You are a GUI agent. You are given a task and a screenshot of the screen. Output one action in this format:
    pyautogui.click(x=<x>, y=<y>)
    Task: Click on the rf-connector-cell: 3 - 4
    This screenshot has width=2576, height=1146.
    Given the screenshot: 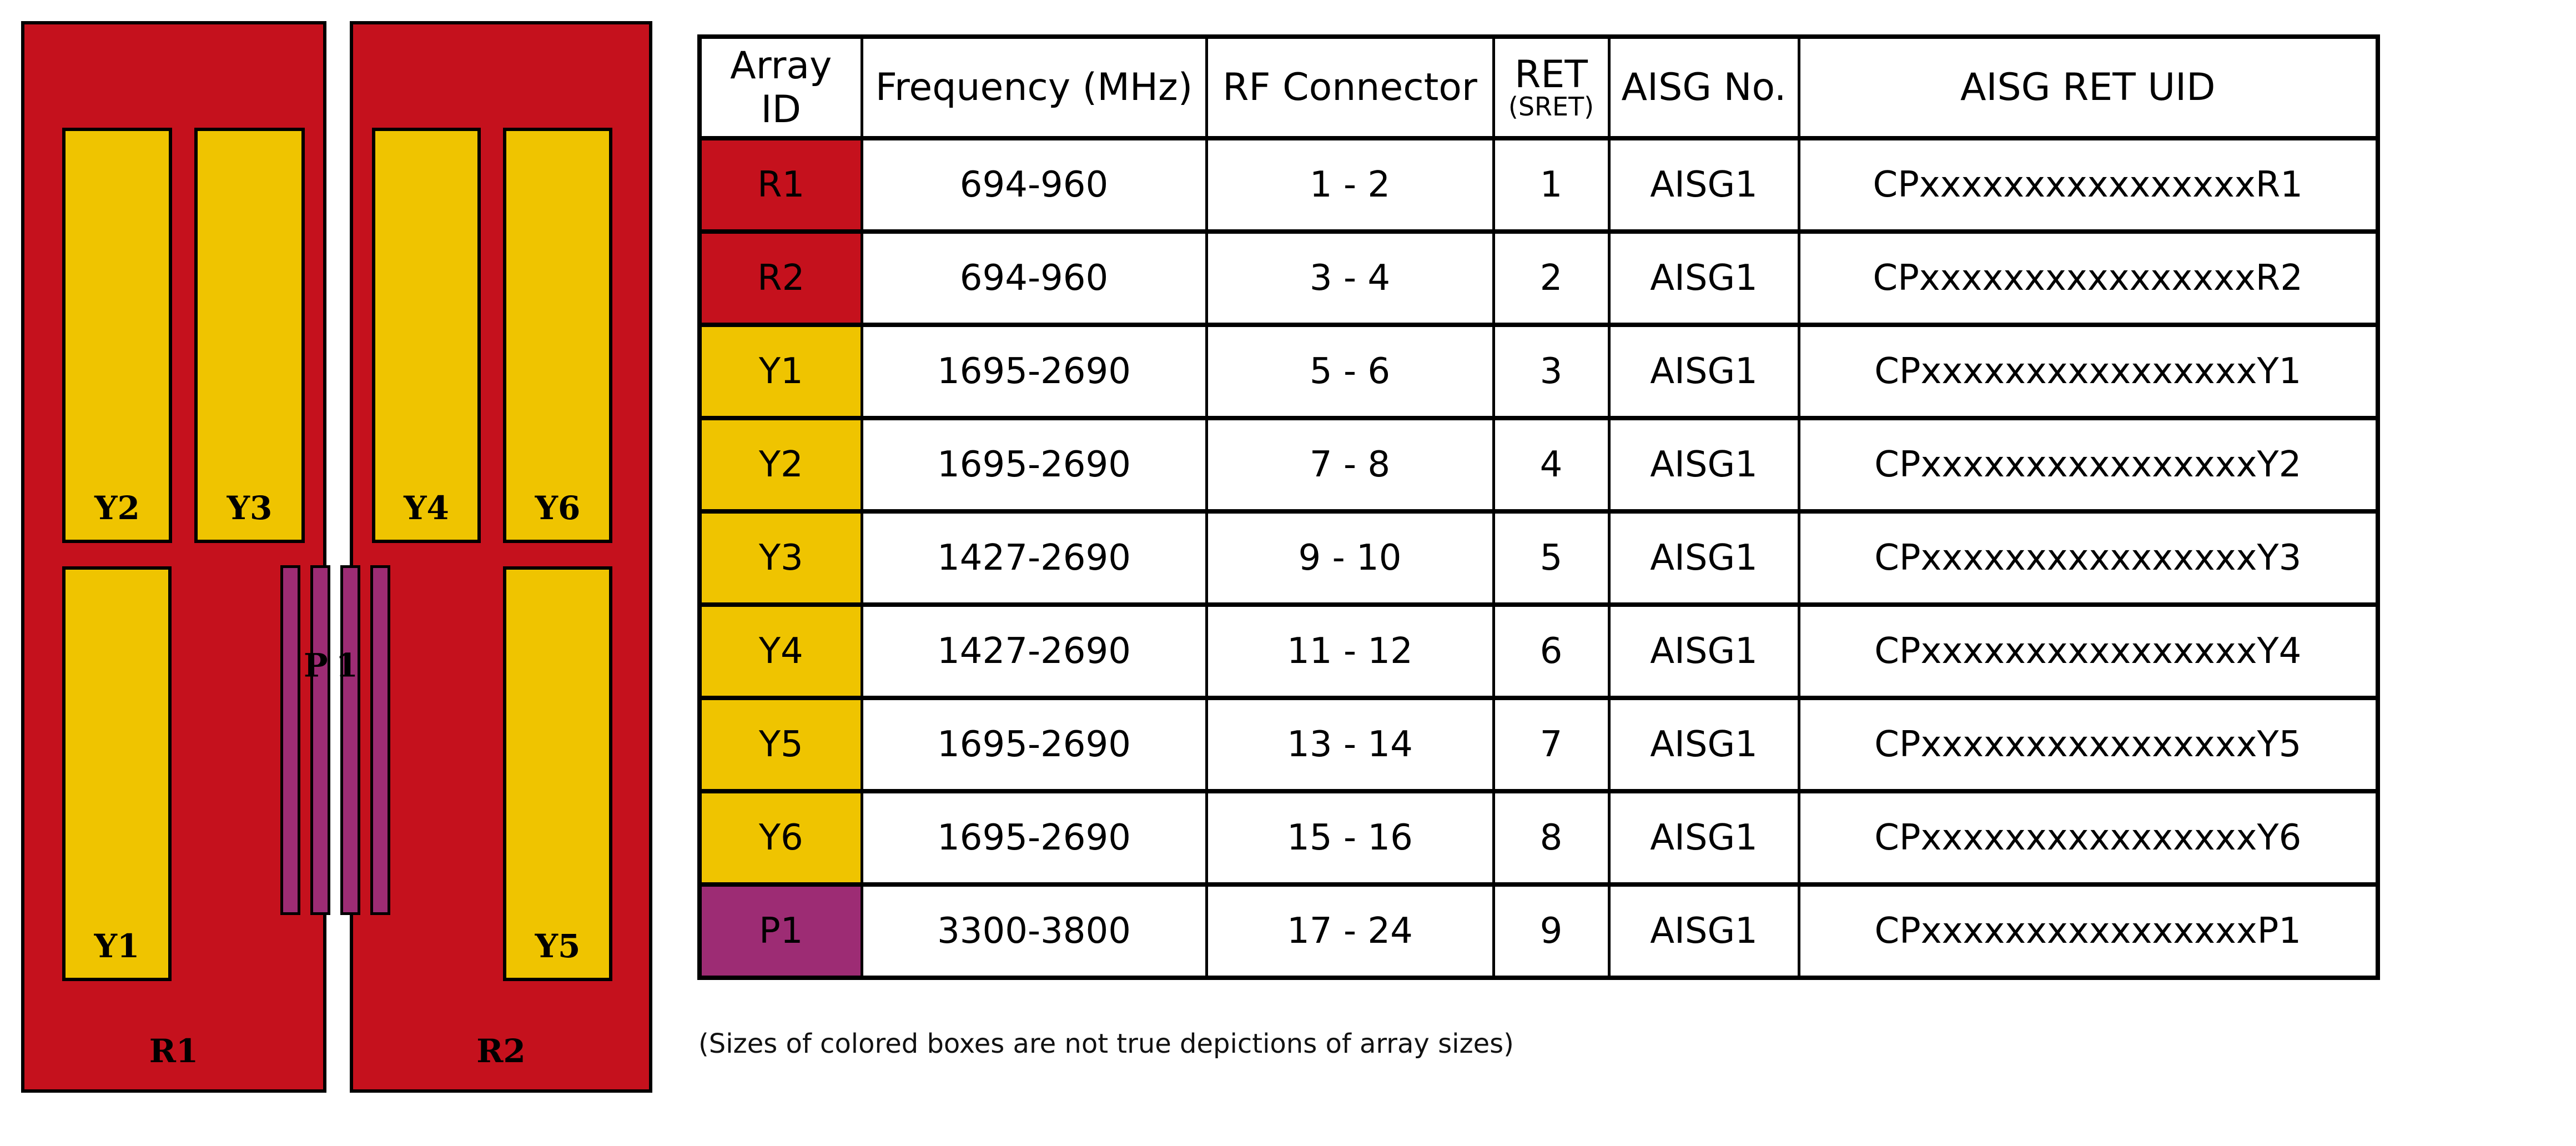 What is the action you would take?
    pyautogui.click(x=1350, y=278)
    